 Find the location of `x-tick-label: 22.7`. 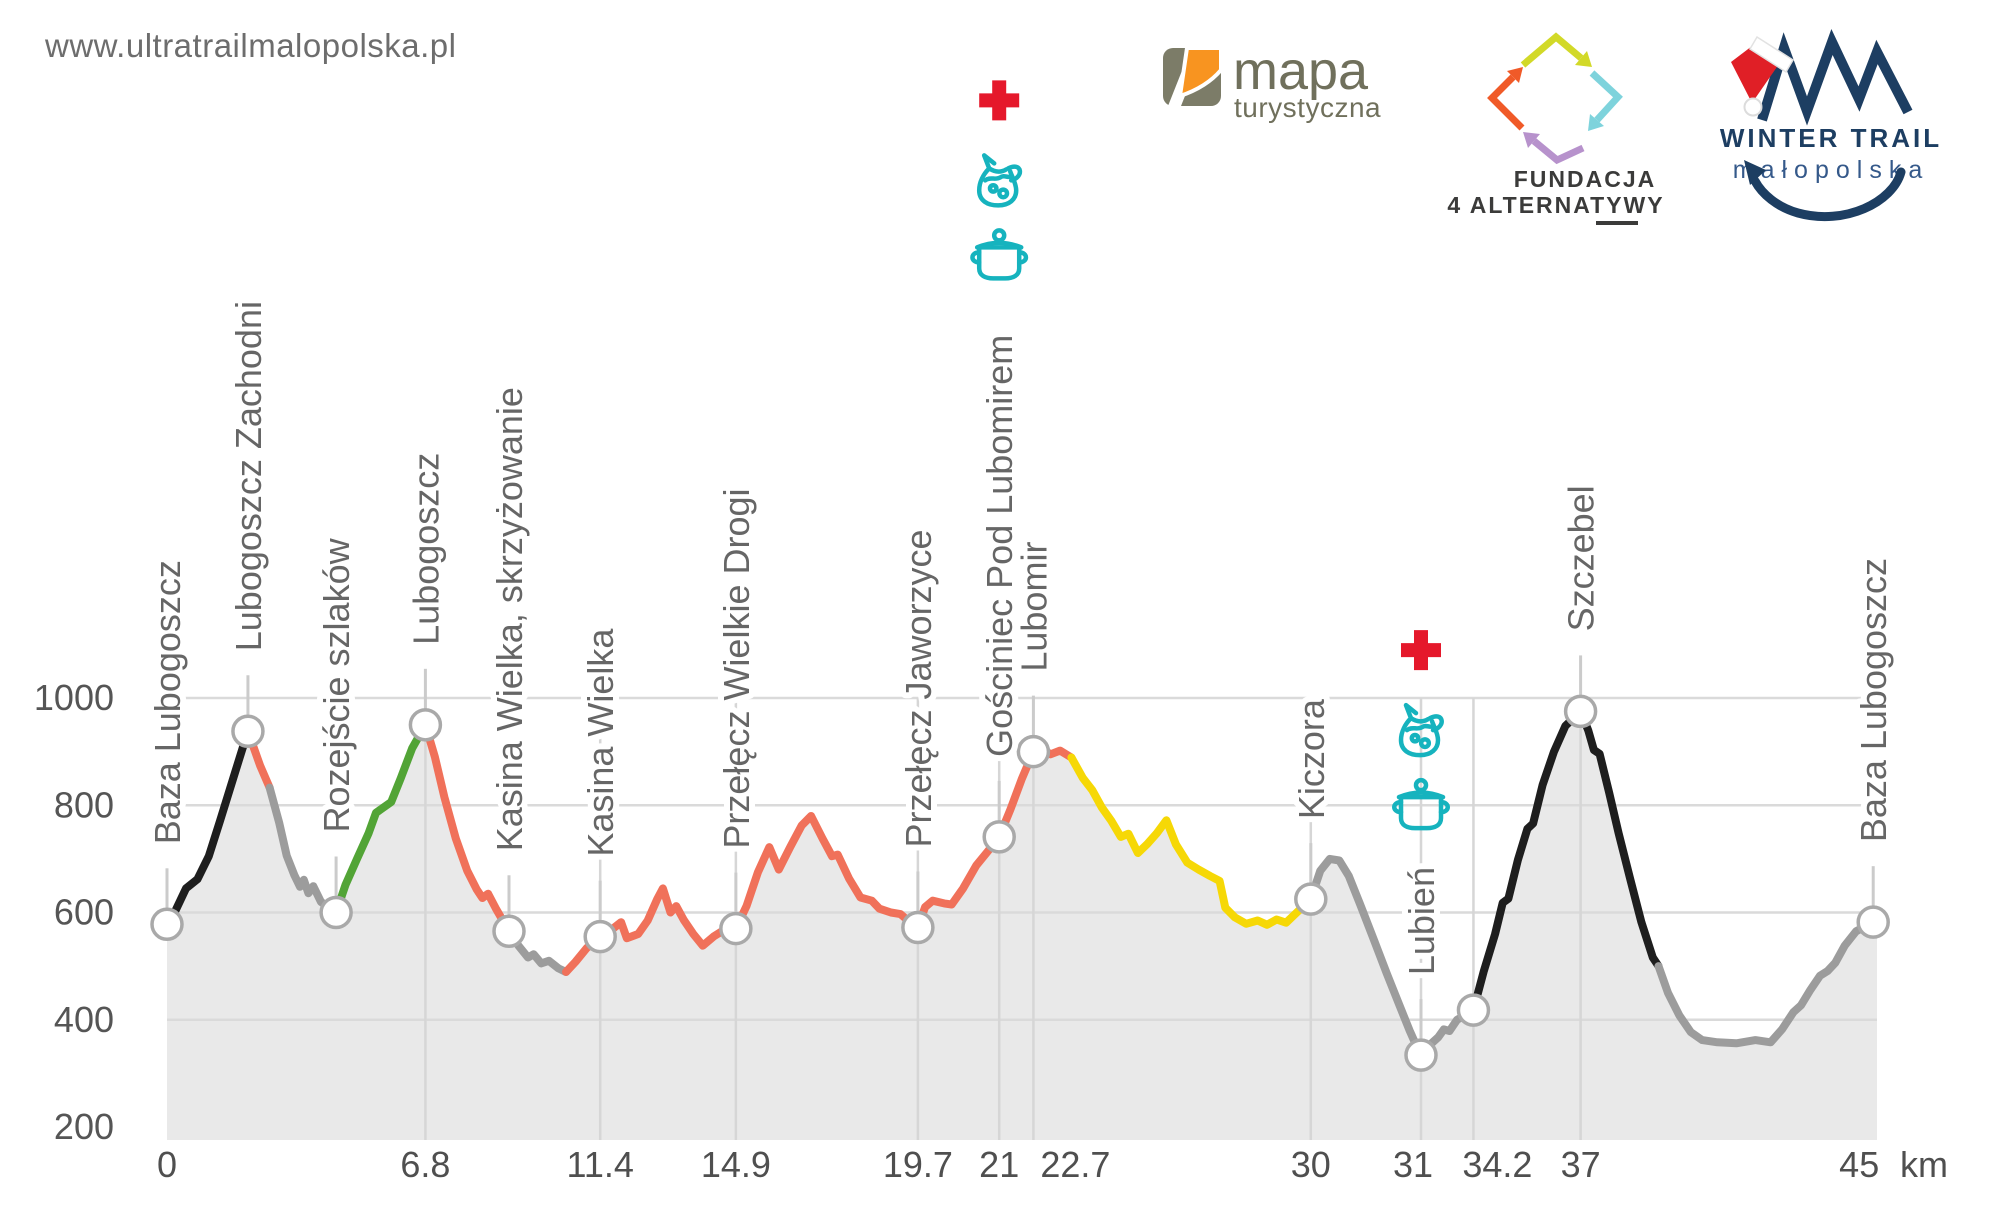

x-tick-label: 22.7 is located at coordinates (1075, 1164).